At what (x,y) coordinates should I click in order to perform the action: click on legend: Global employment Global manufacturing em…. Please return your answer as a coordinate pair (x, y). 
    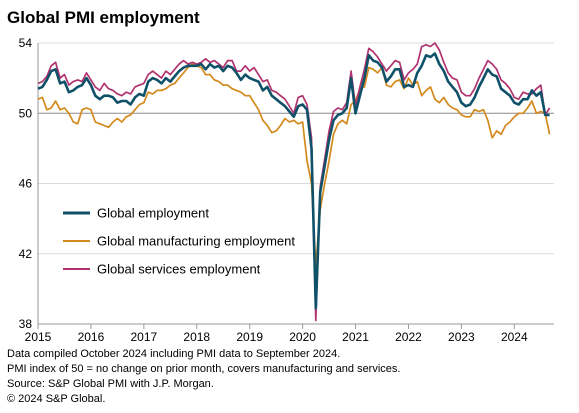
    Looking at the image, I should click on (179, 241).